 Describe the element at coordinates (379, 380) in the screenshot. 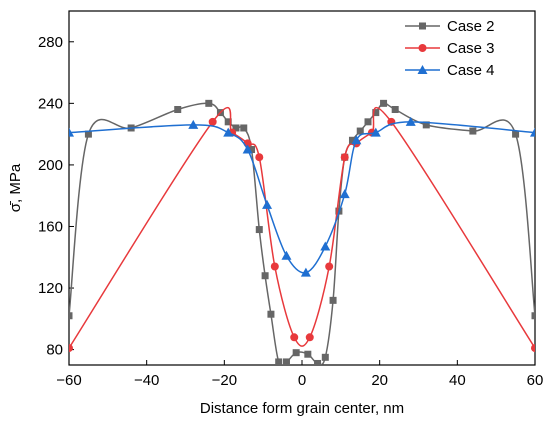

I see `x-tick-label: 20` at that location.